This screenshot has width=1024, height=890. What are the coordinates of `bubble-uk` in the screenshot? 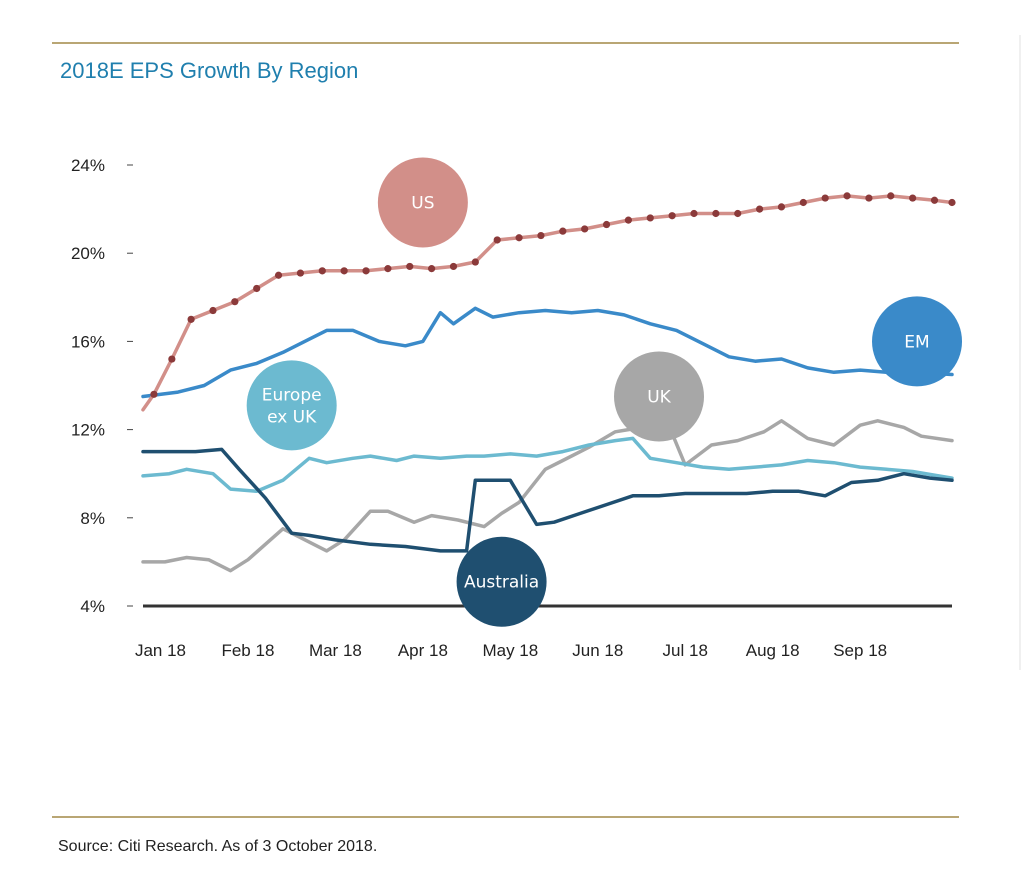 It's located at (659, 396).